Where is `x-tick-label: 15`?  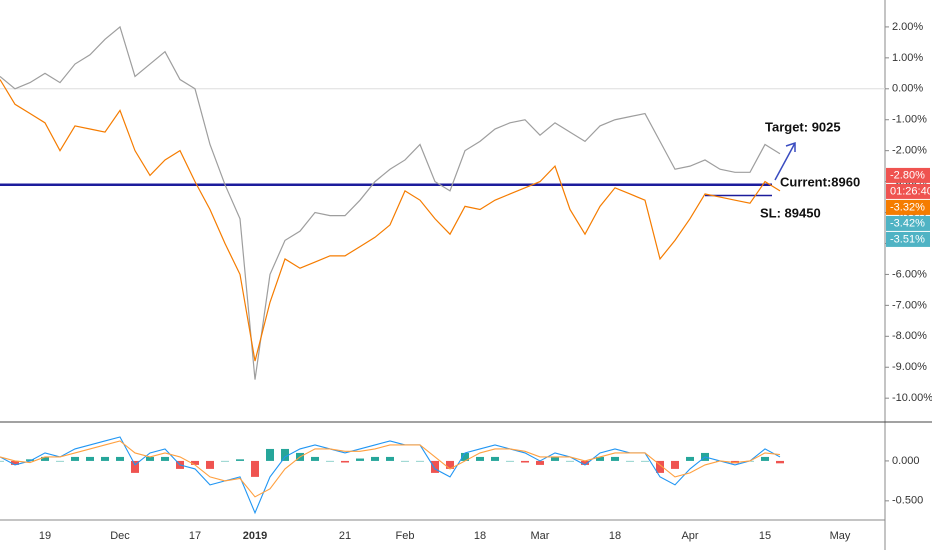 x-tick-label: 15 is located at coordinates (765, 536).